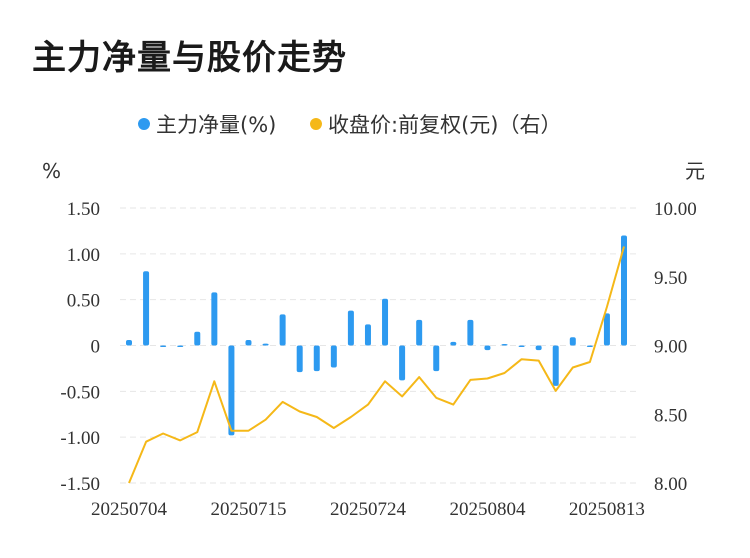 This screenshot has width=750, height=558. I want to click on x-tick-label: 20250704, so click(129, 509).